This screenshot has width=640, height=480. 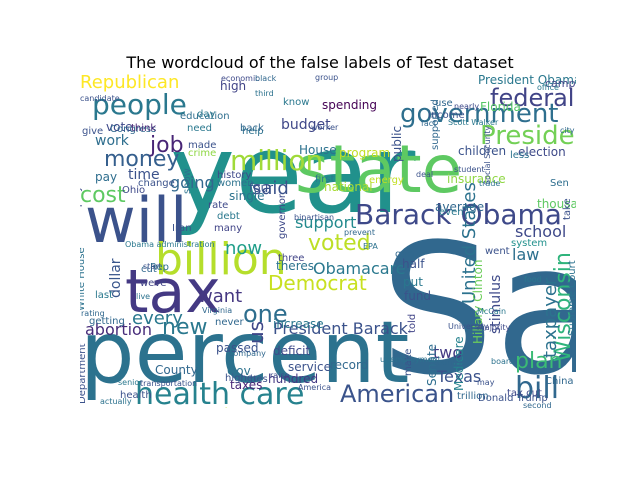 What do you see at coordinates (444, 103) in the screenshot?
I see `word-use: use` at bounding box center [444, 103].